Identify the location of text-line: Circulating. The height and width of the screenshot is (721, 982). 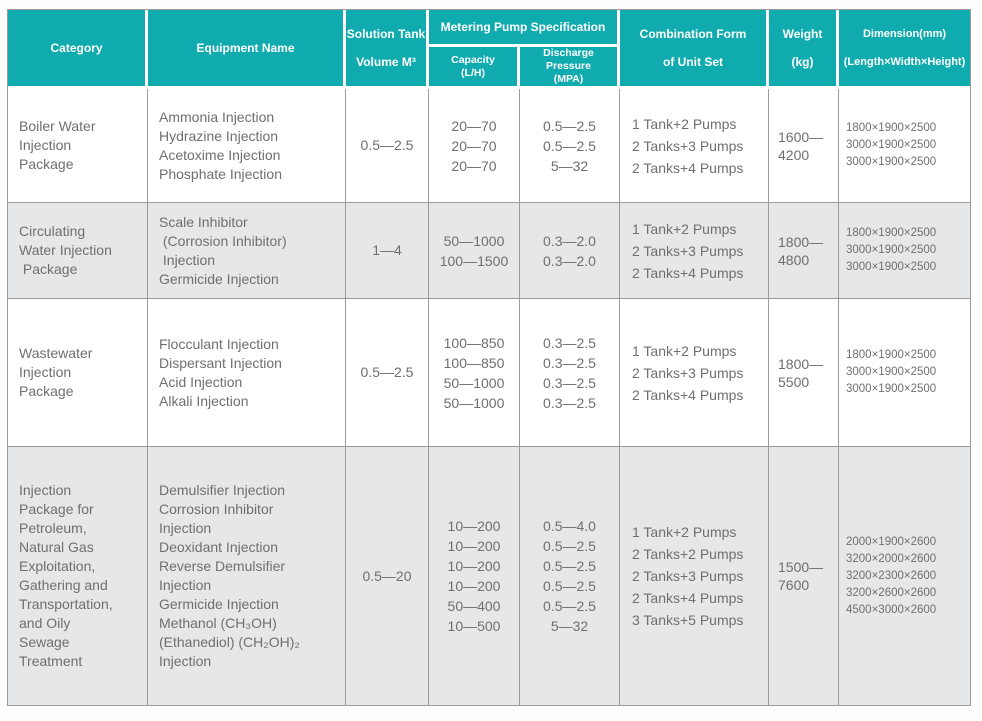
(52, 231).